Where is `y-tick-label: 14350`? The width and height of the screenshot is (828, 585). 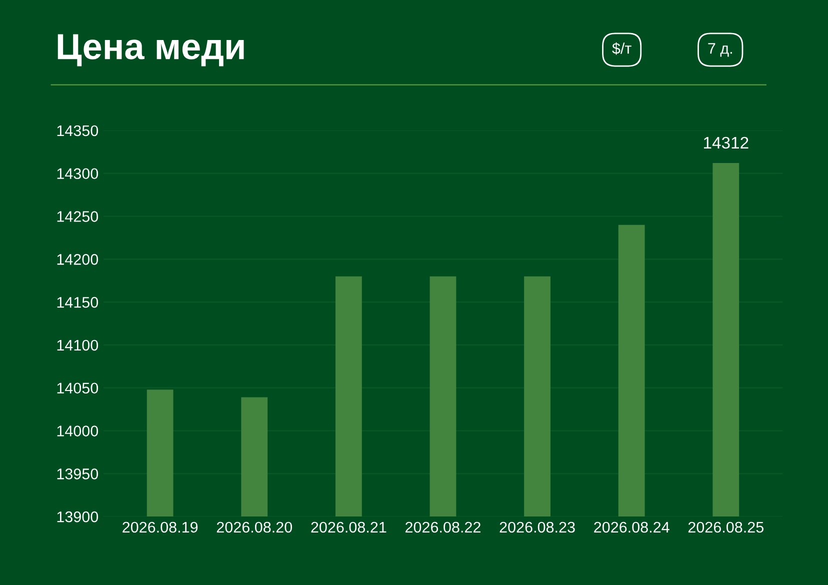 y-tick-label: 14350 is located at coordinates (77, 130).